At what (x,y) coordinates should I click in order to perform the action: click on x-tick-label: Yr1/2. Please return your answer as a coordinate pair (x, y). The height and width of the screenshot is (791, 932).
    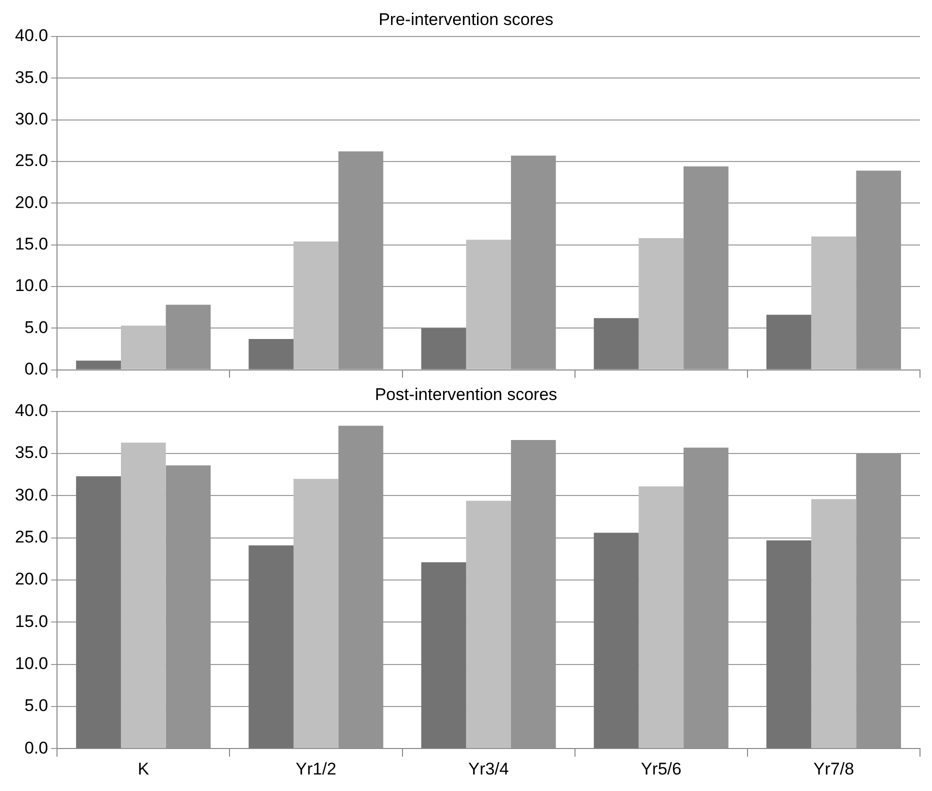
    Looking at the image, I should click on (316, 768).